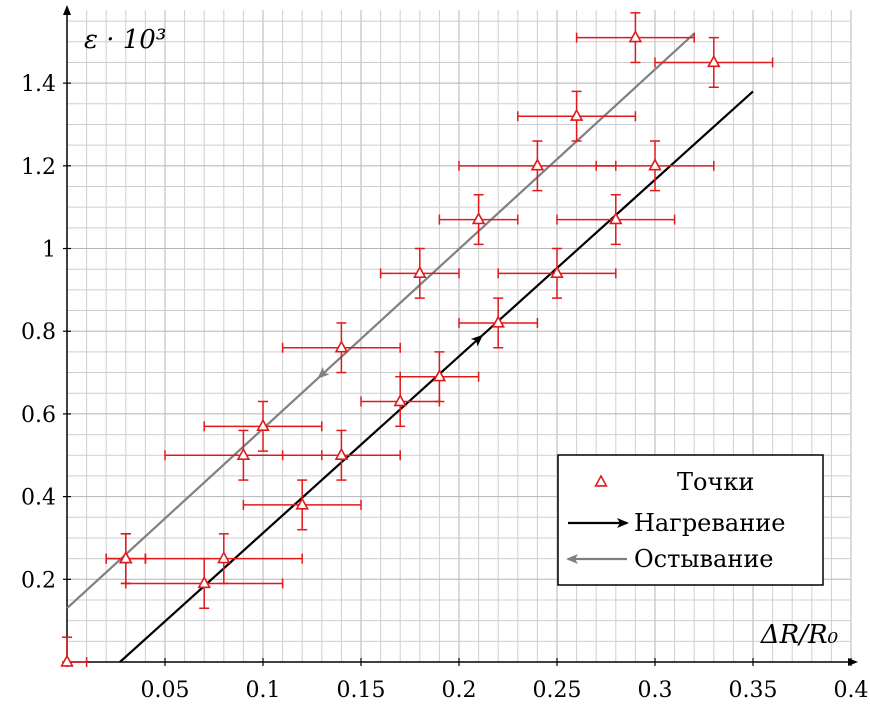 The image size is (870, 705). Describe the element at coordinates (38, 332) in the screenshot. I see `y-tick-label: 0.8` at that location.